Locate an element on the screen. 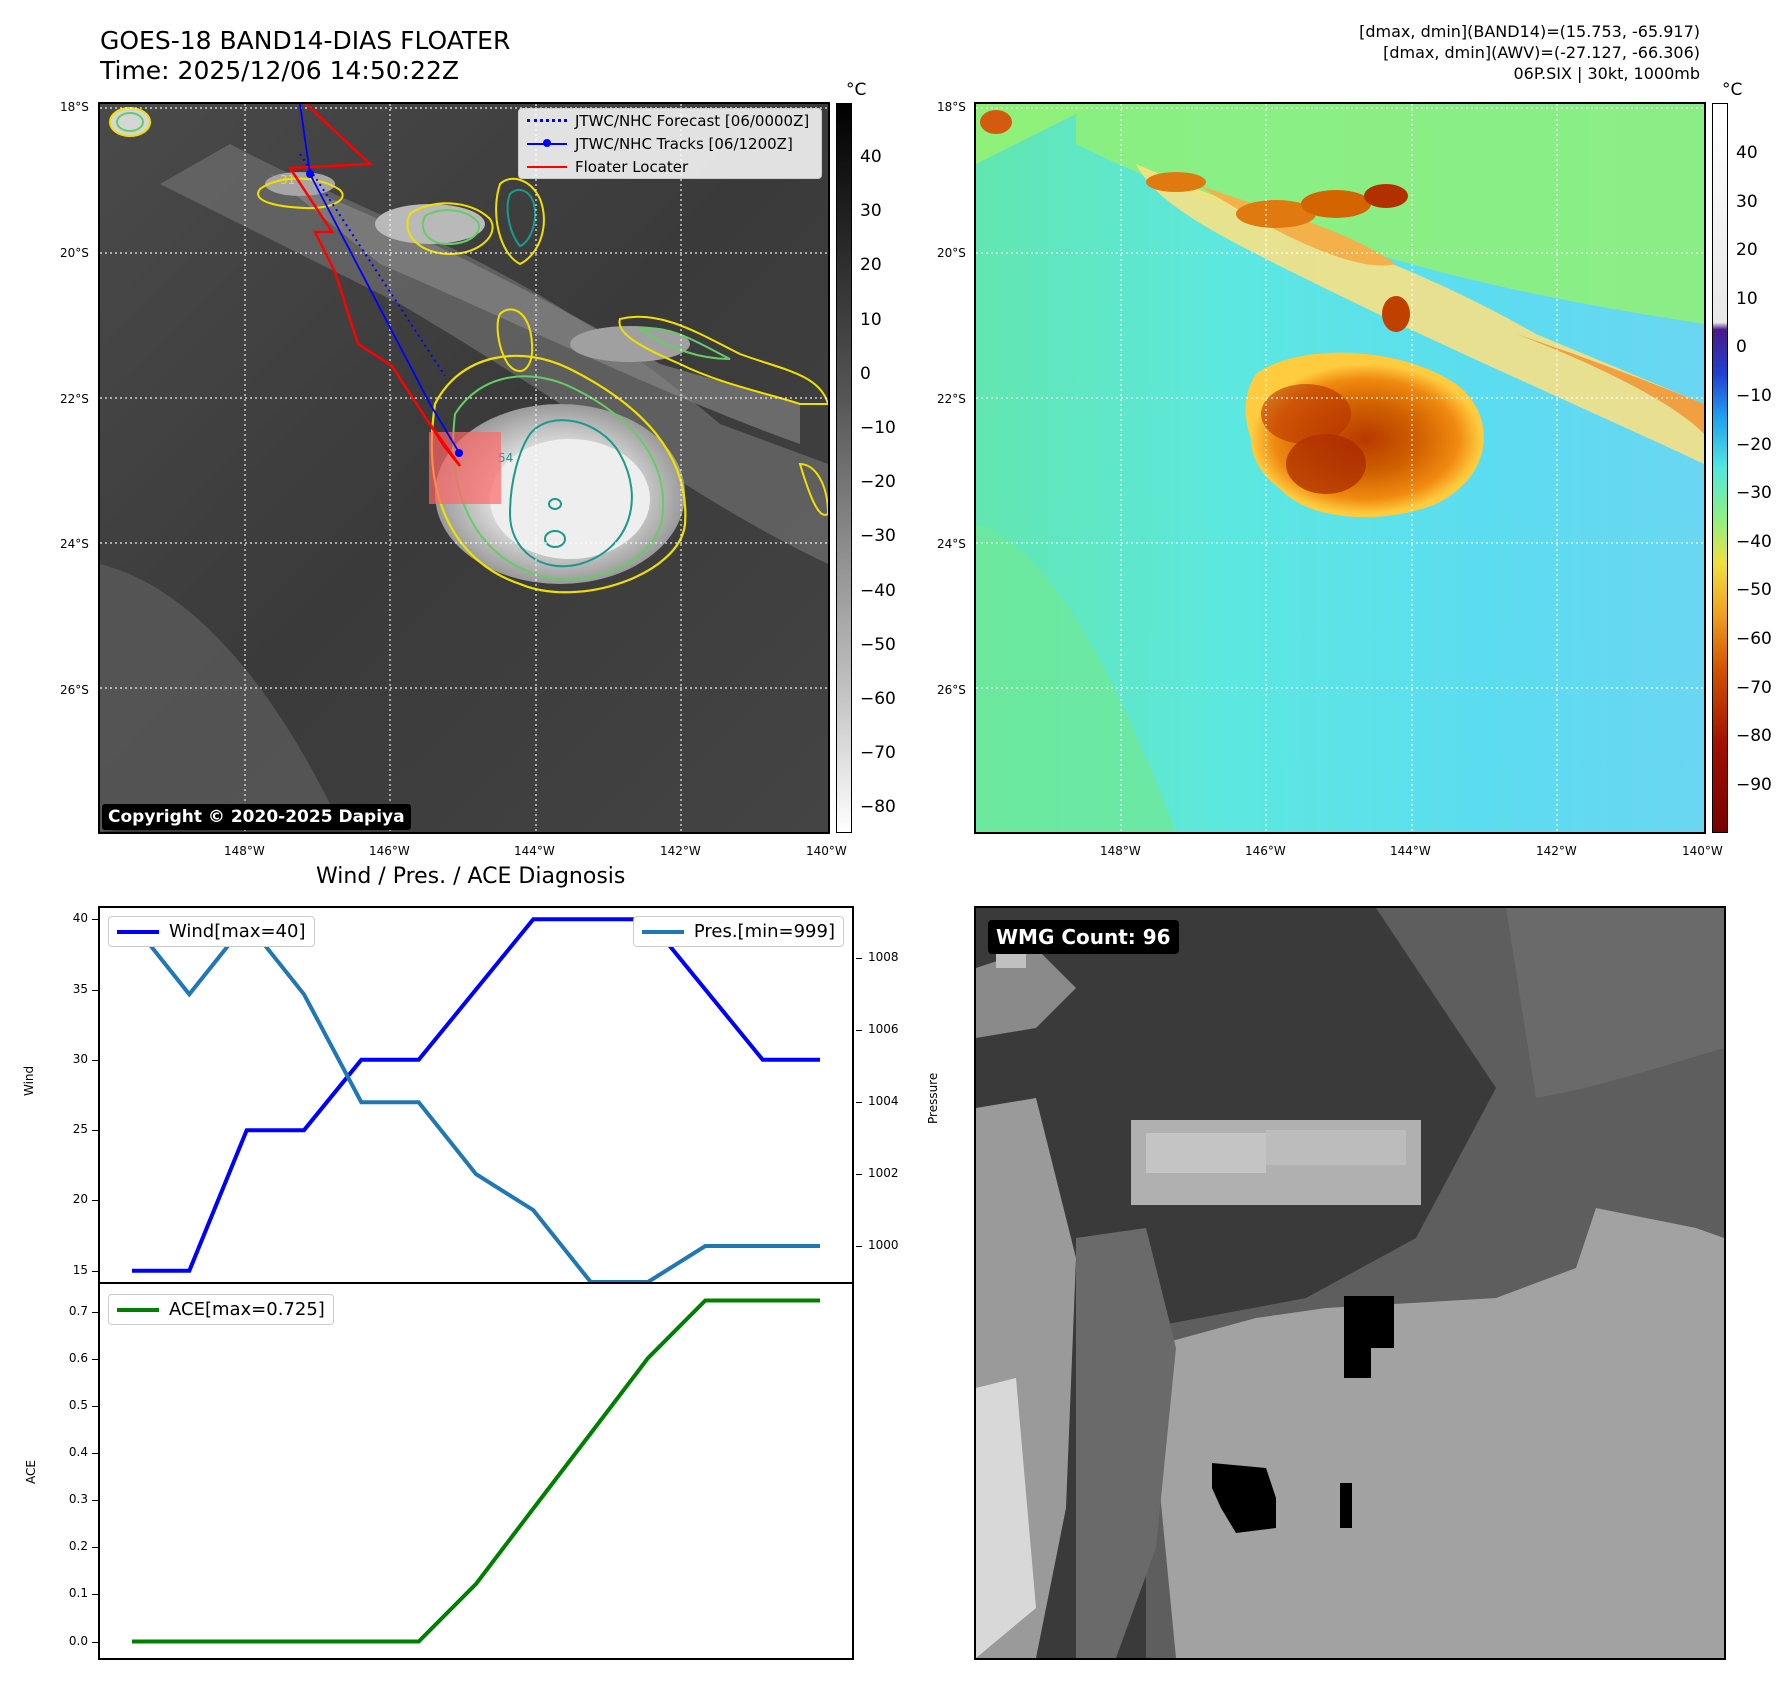 Image resolution: width=1792 pixels, height=1692 pixels. wind-ylabel: Wind is located at coordinates (29, 1080).